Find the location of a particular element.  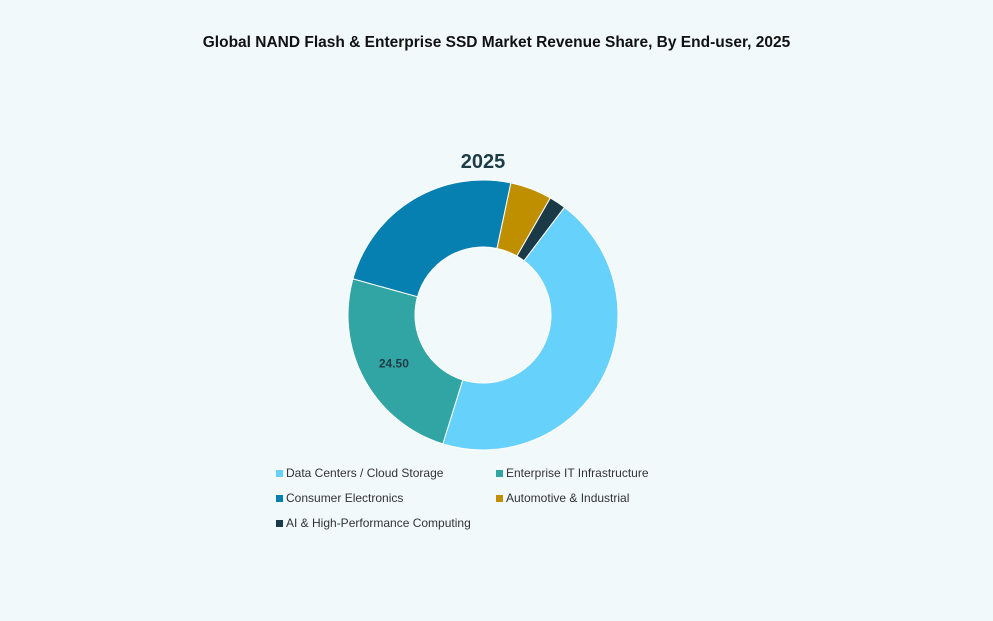

legend-item: Consumer Electronics is located at coordinates (386, 498).